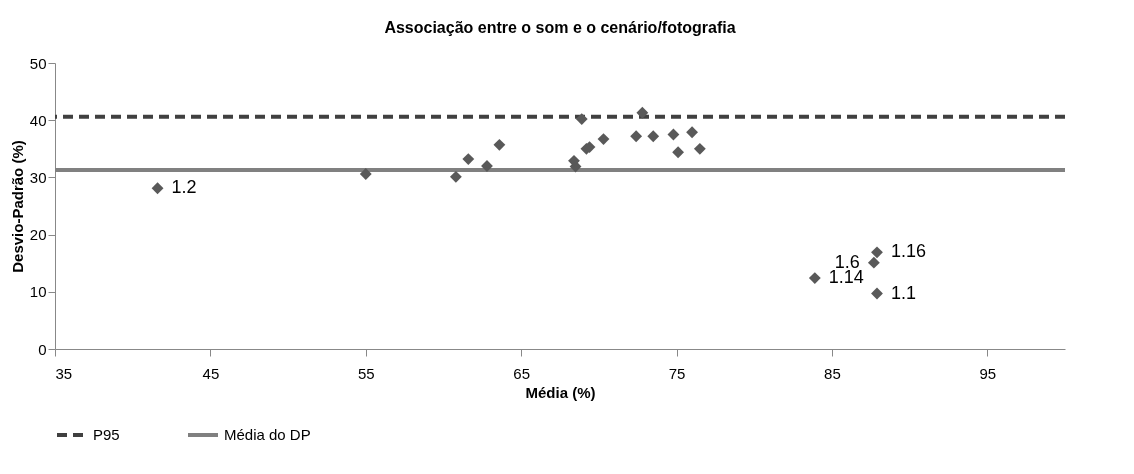 This screenshot has width=1134, height=474. Describe the element at coordinates (908, 251) in the screenshot. I see `annotation: 1.16` at that location.